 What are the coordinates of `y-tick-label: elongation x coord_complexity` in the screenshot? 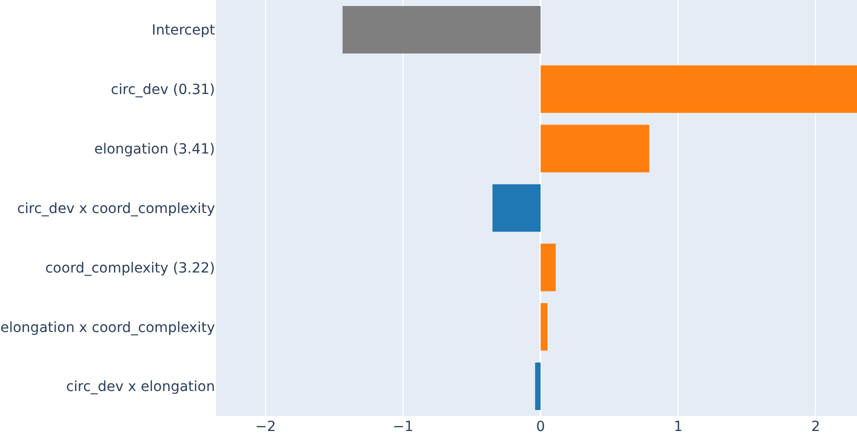 It's located at (107, 328).